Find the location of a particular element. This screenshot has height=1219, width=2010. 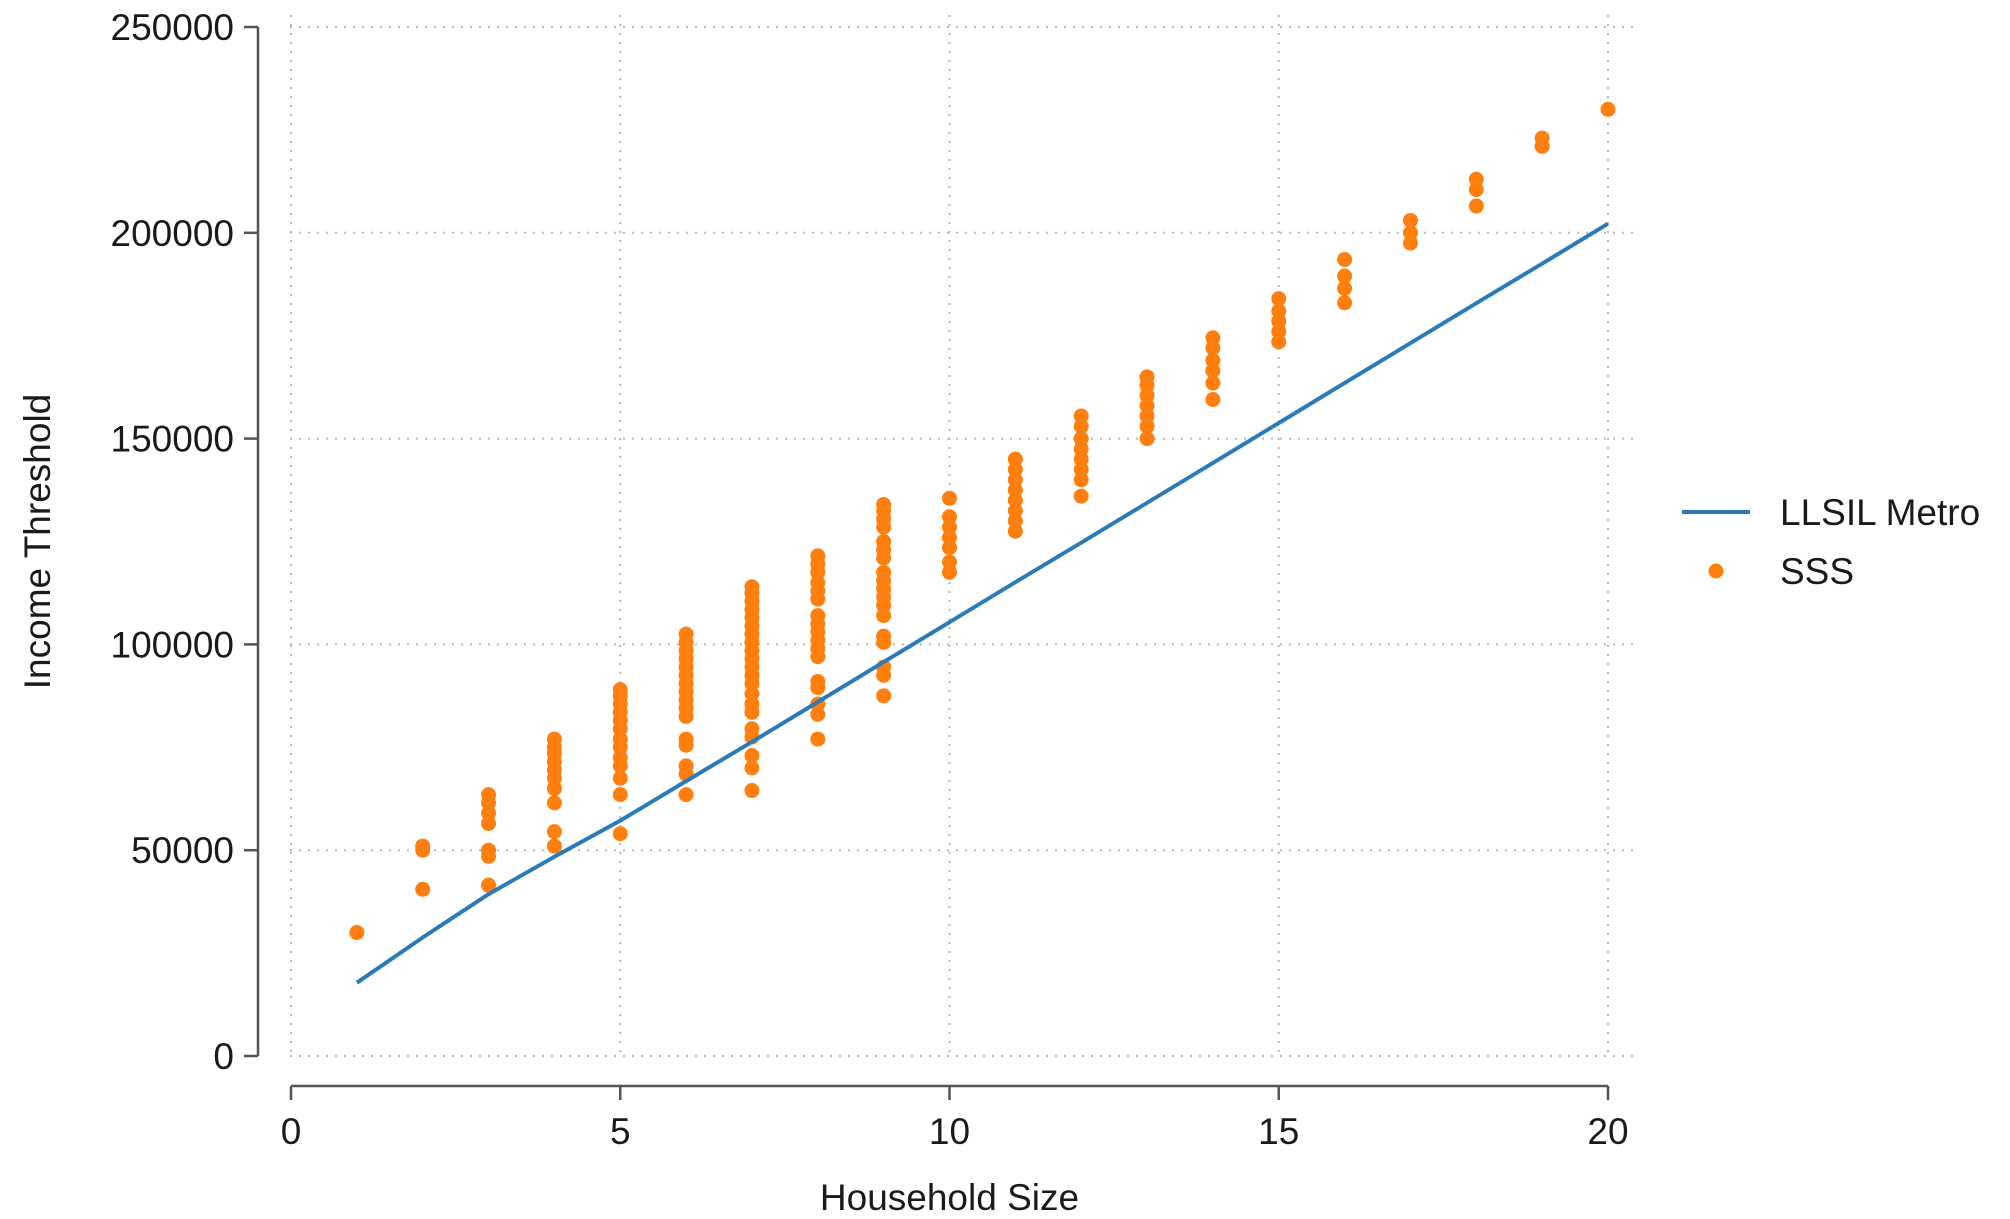

x-tick-label: 20 is located at coordinates (1607, 1131).